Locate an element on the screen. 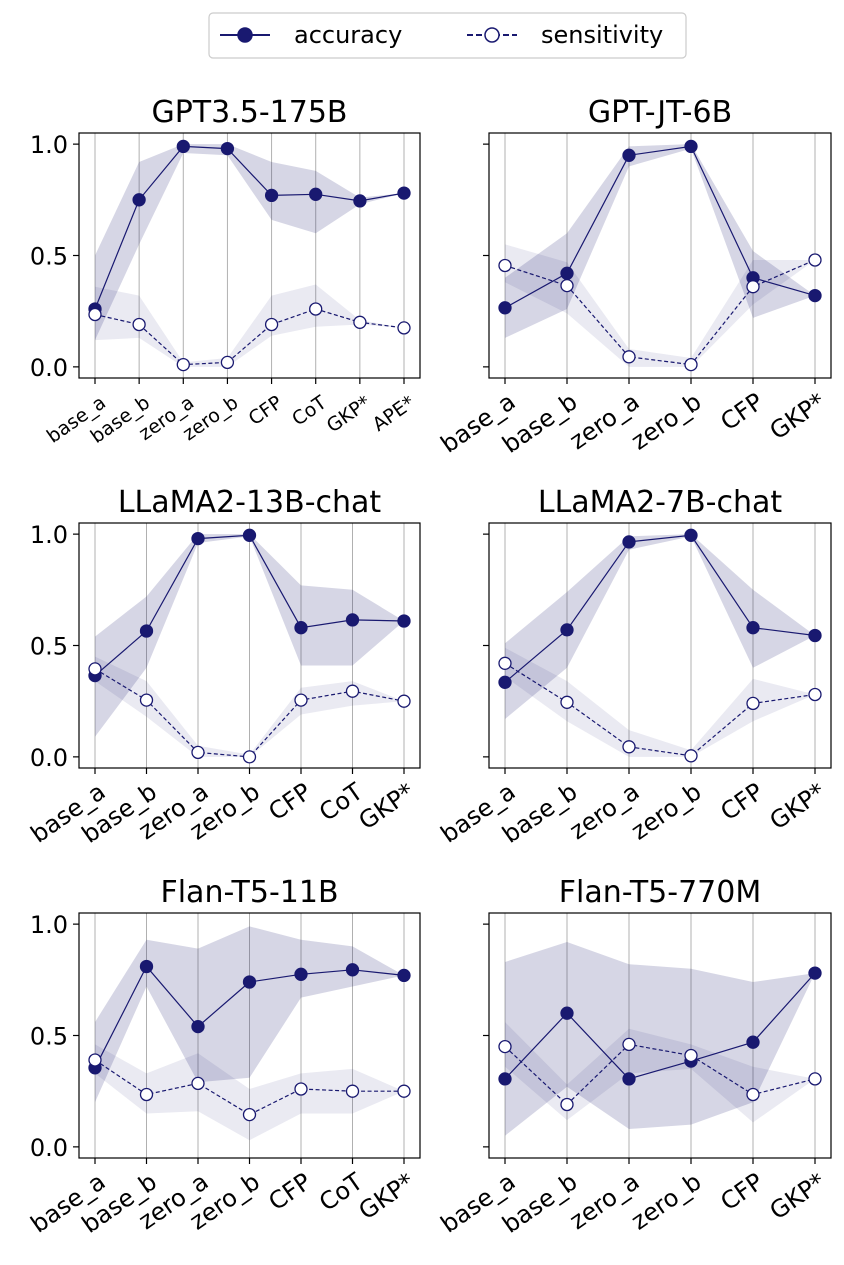  legend-accuracy-marker is located at coordinates (245, 35).